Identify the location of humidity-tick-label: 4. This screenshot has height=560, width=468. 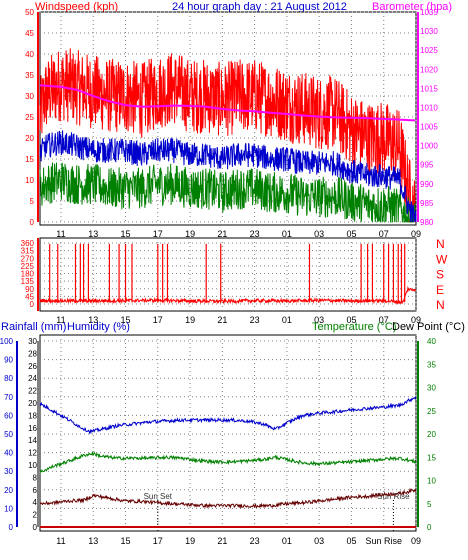
(35, 502).